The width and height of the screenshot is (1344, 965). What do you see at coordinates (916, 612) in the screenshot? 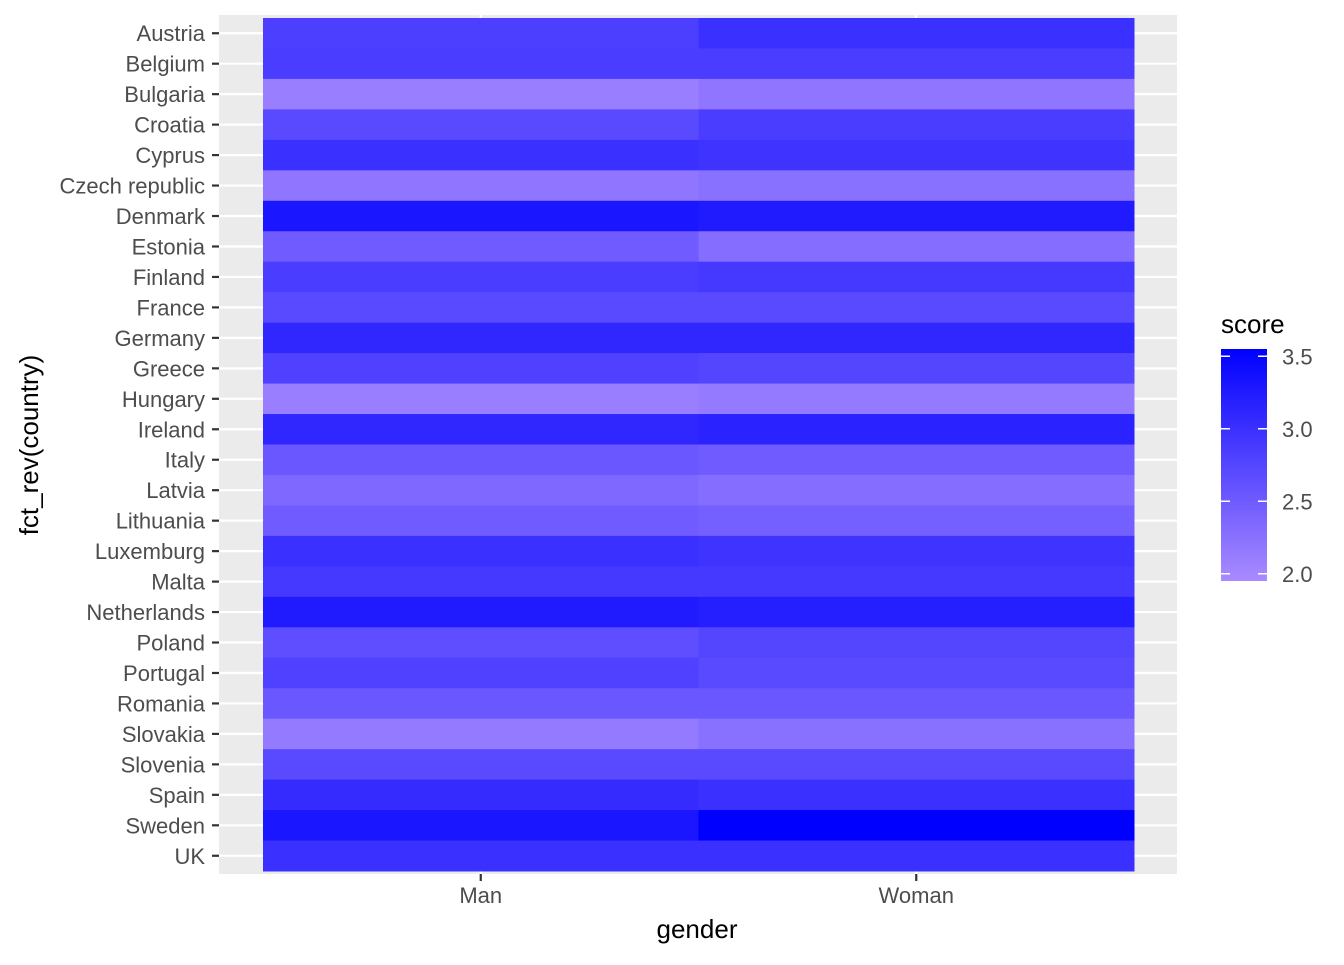
I see `tile-netherlands-woman` at bounding box center [916, 612].